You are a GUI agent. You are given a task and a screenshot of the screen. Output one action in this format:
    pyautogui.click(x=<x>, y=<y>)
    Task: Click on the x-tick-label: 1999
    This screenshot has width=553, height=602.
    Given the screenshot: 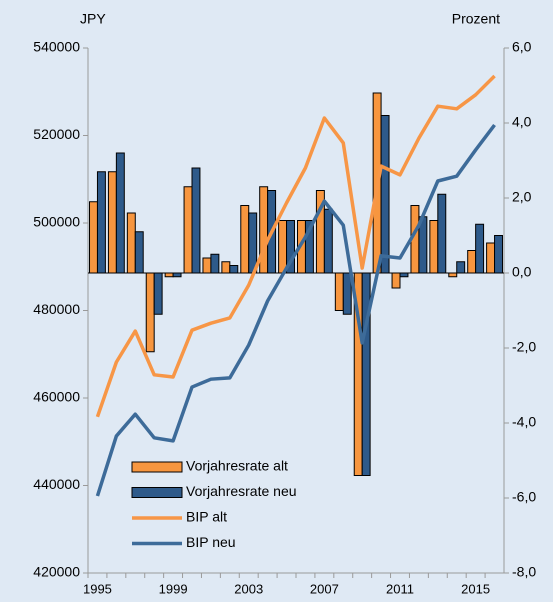 What is the action you would take?
    pyautogui.click(x=173, y=588)
    